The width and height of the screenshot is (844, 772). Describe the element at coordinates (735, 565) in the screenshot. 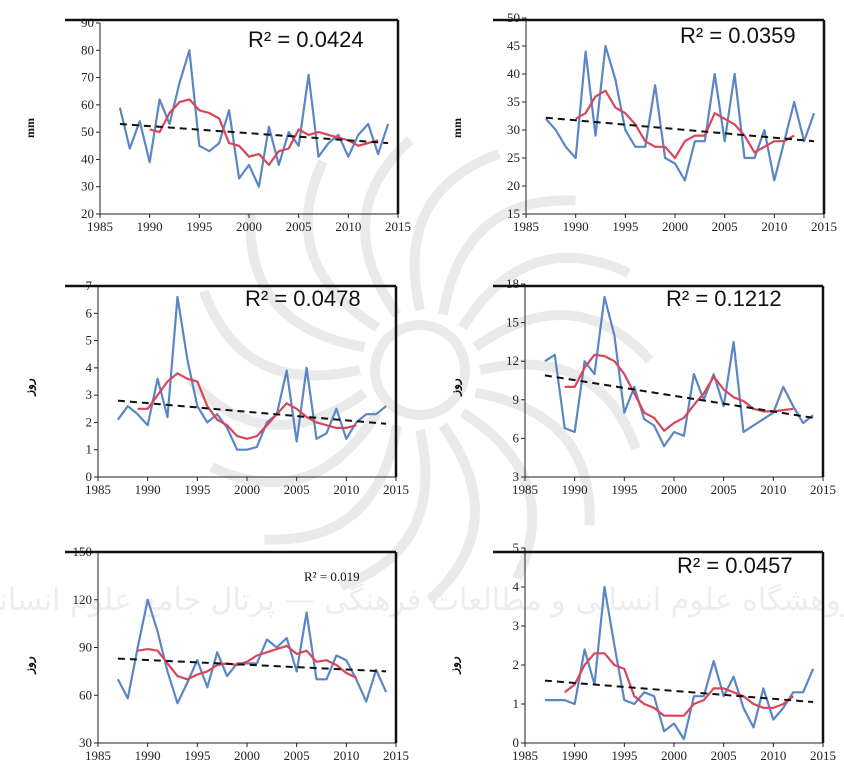

I see `r-squared-label: R² = 0.0457` at that location.